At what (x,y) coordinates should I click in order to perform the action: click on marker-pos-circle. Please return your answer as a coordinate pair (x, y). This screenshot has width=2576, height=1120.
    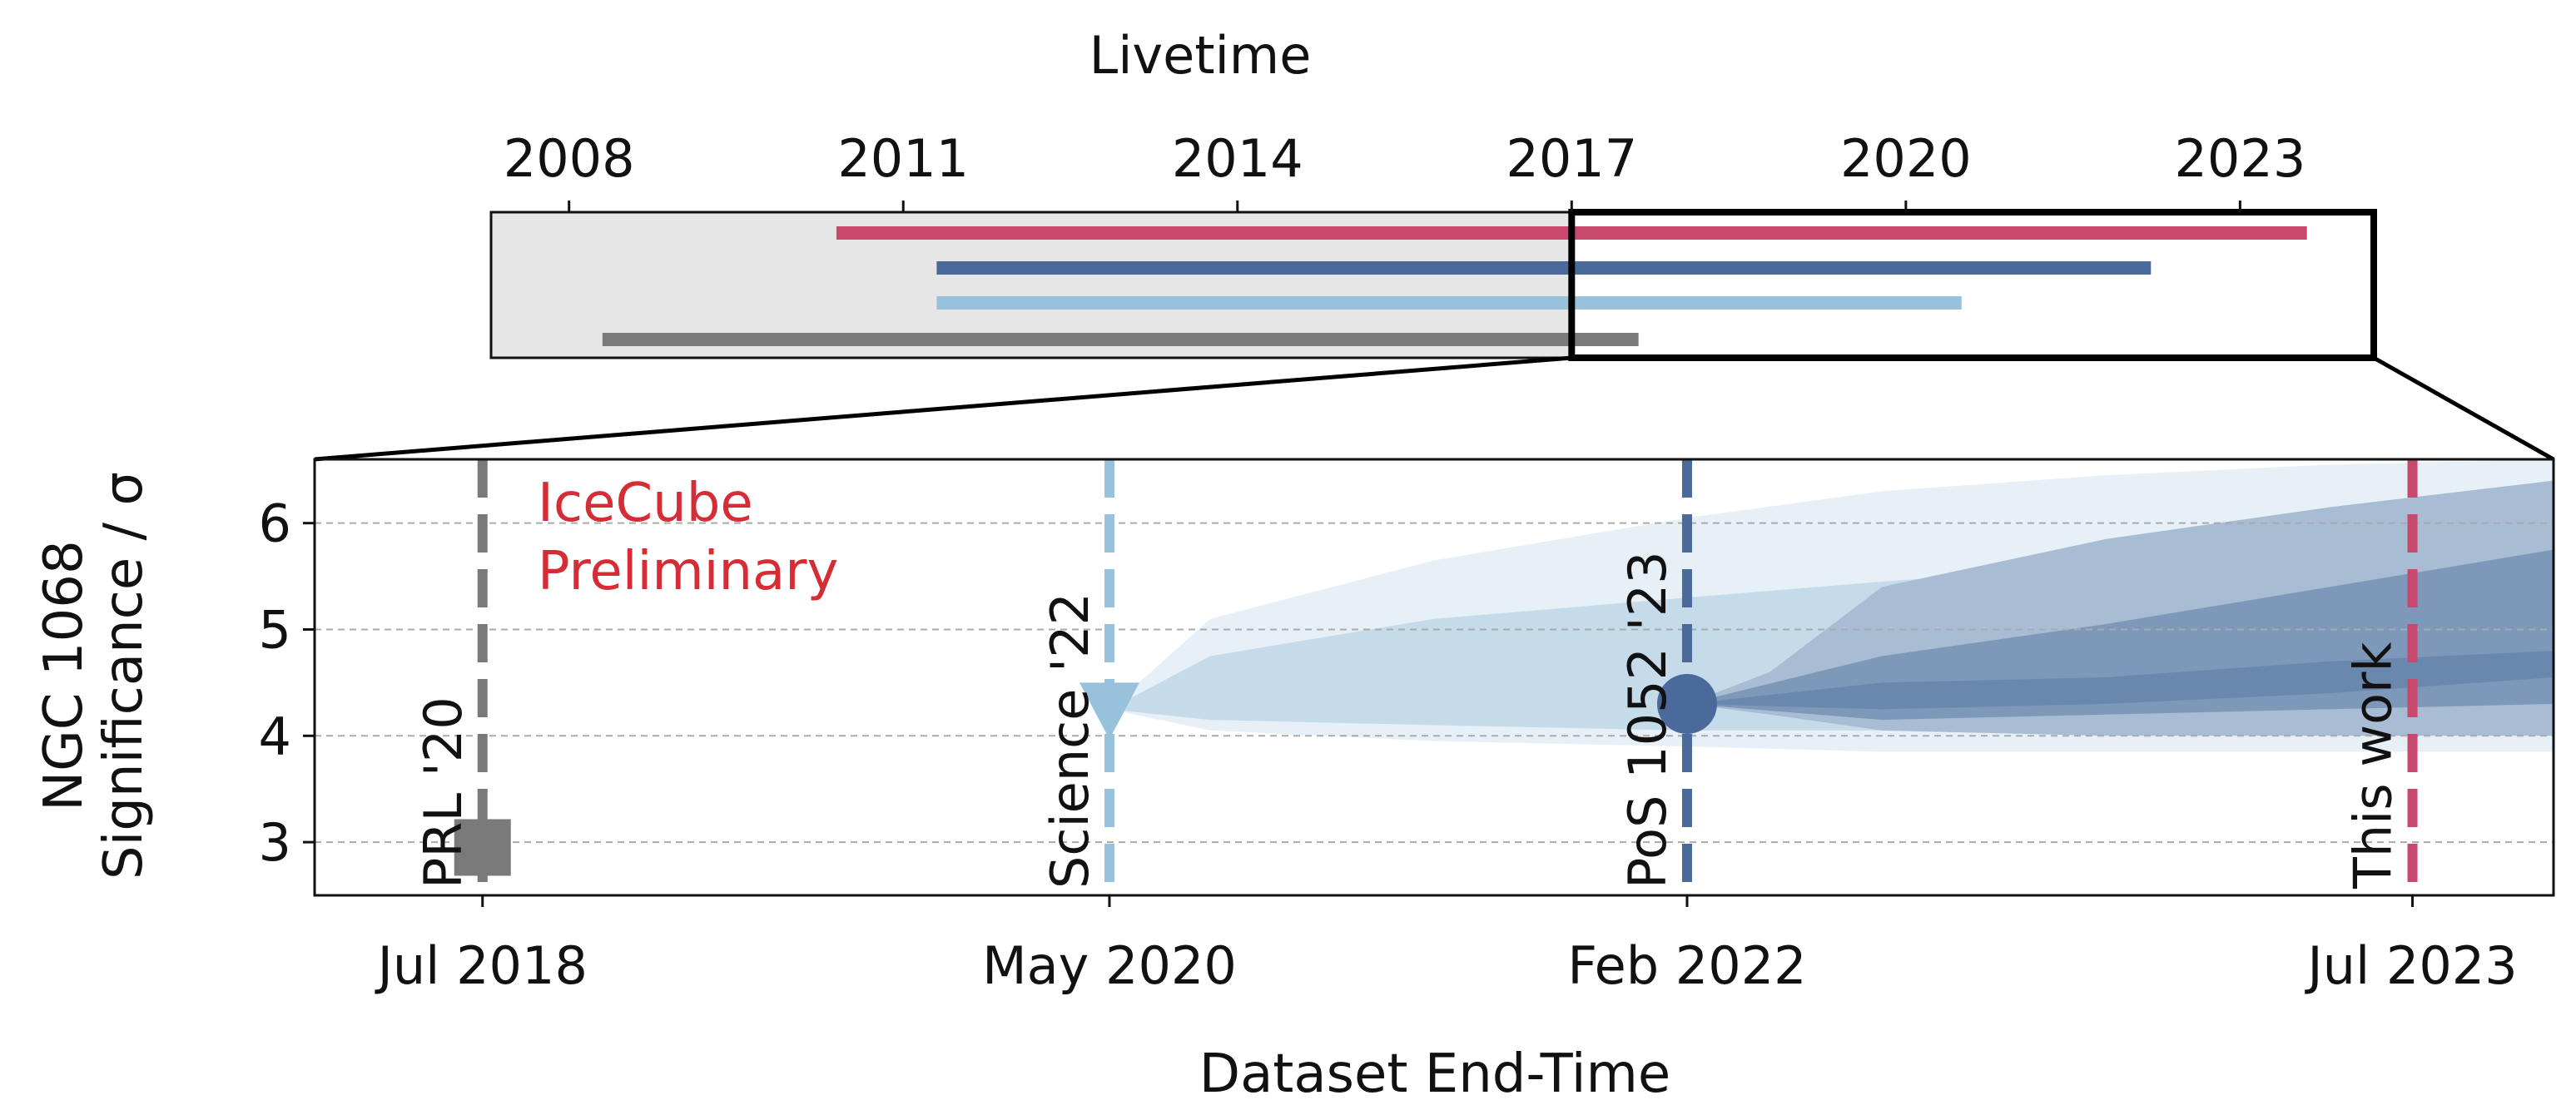
    Looking at the image, I should click on (1686, 703).